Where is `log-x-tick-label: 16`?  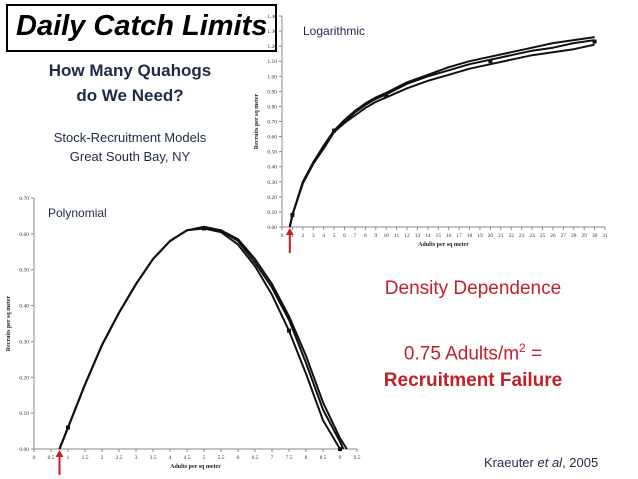 log-x-tick-label: 16 is located at coordinates (449, 236).